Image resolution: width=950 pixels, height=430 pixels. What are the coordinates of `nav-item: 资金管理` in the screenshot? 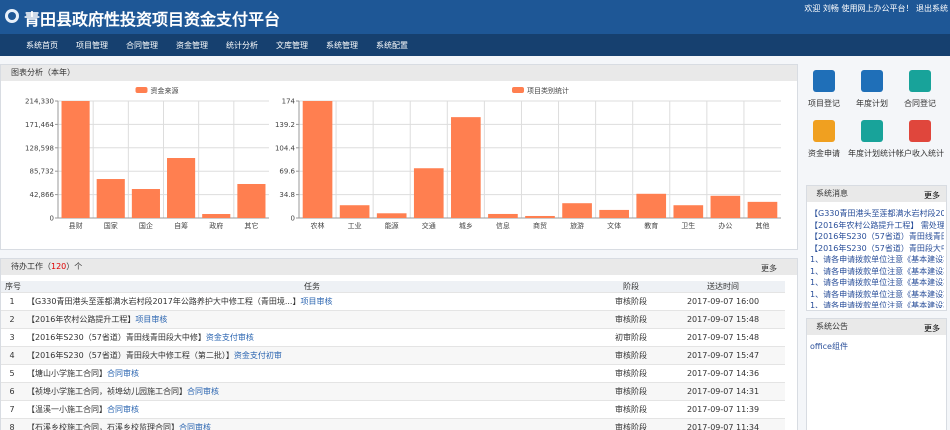 It's located at (192, 45).